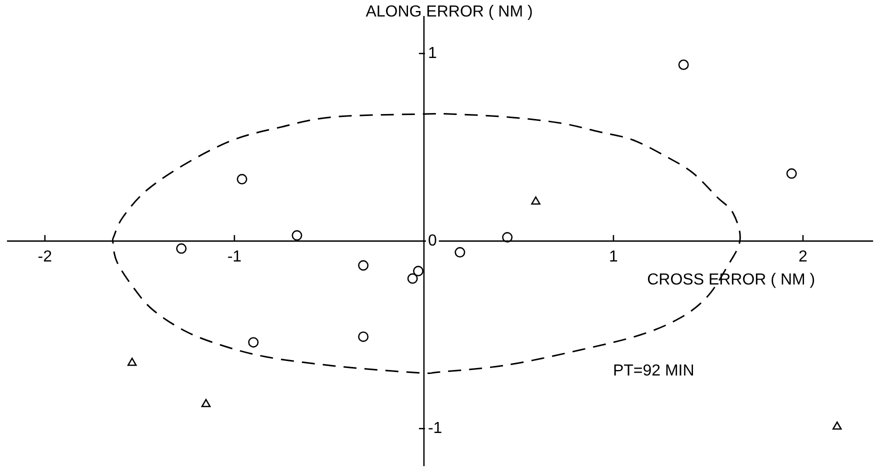  Describe the element at coordinates (653, 371) in the screenshot. I see `annotation: PT=92 MIN` at that location.